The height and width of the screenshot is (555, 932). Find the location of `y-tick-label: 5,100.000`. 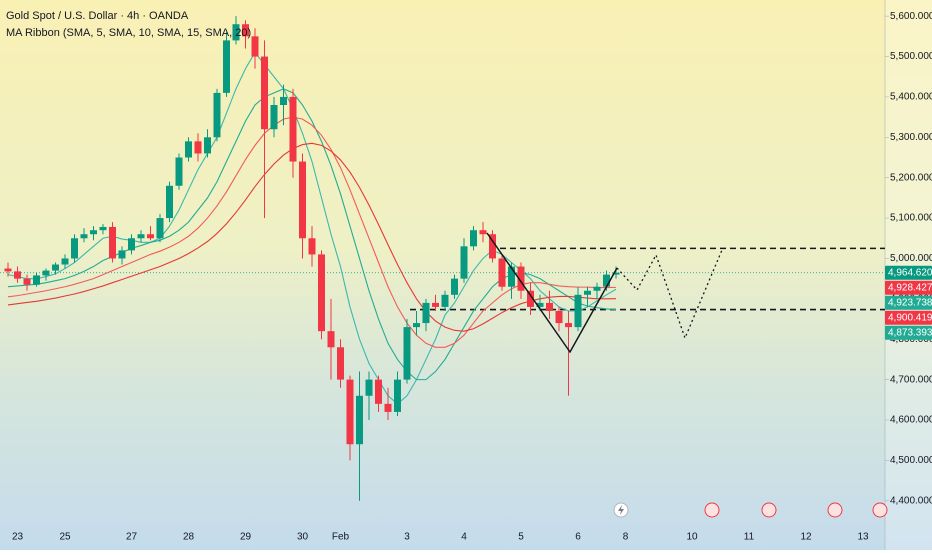

y-tick-label: 5,100.000 is located at coordinates (911, 218).